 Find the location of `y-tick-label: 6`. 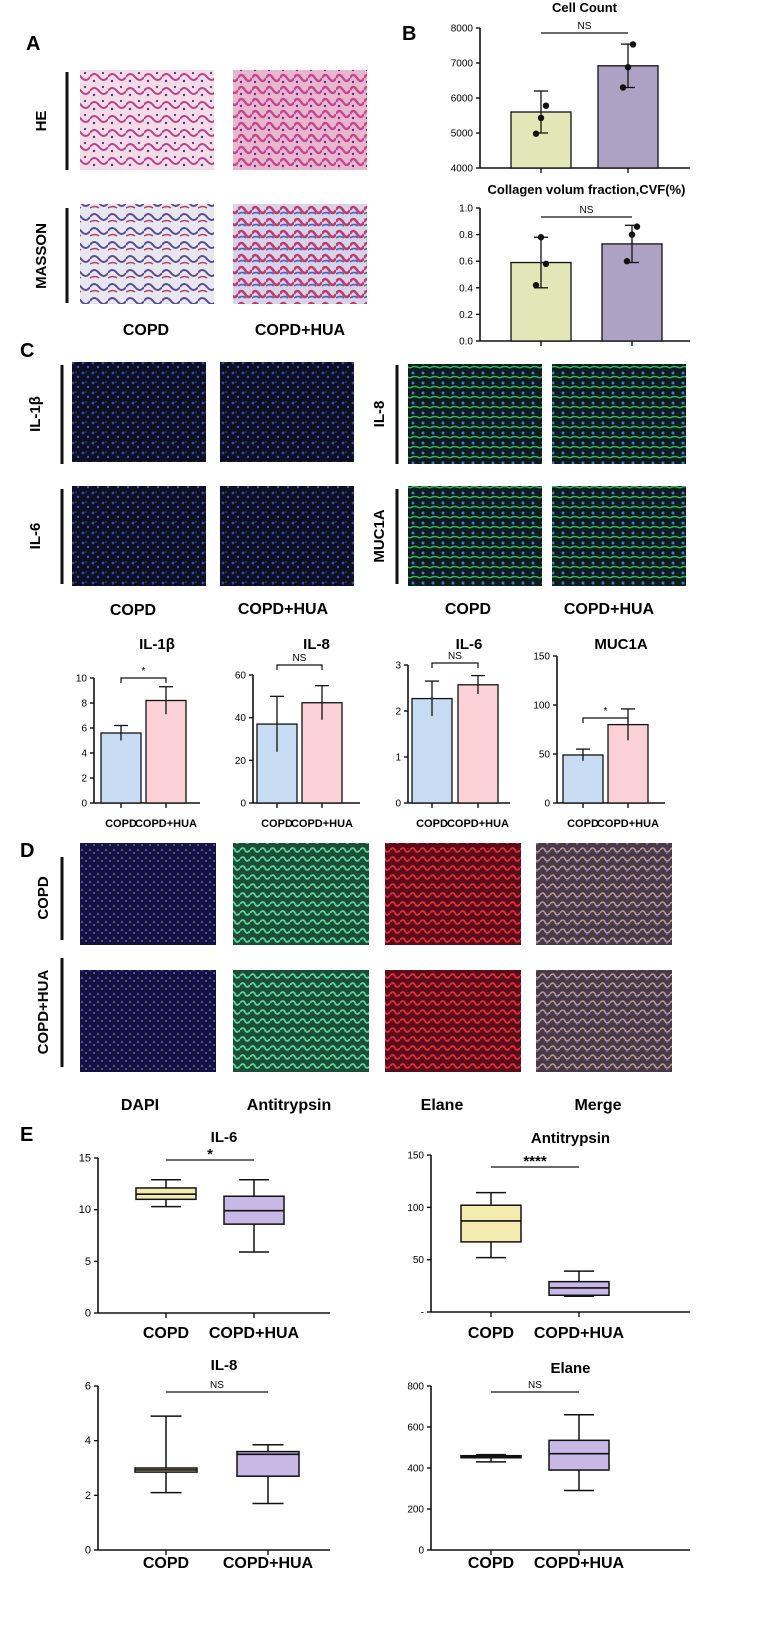

y-tick-label: 6 is located at coordinates (88, 1387).